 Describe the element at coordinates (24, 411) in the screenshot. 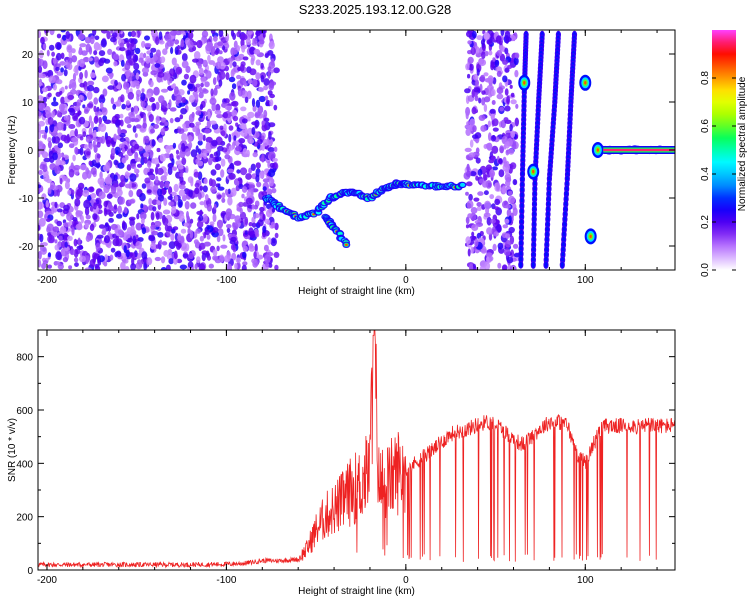

I see `y-tick-label: 600` at that location.